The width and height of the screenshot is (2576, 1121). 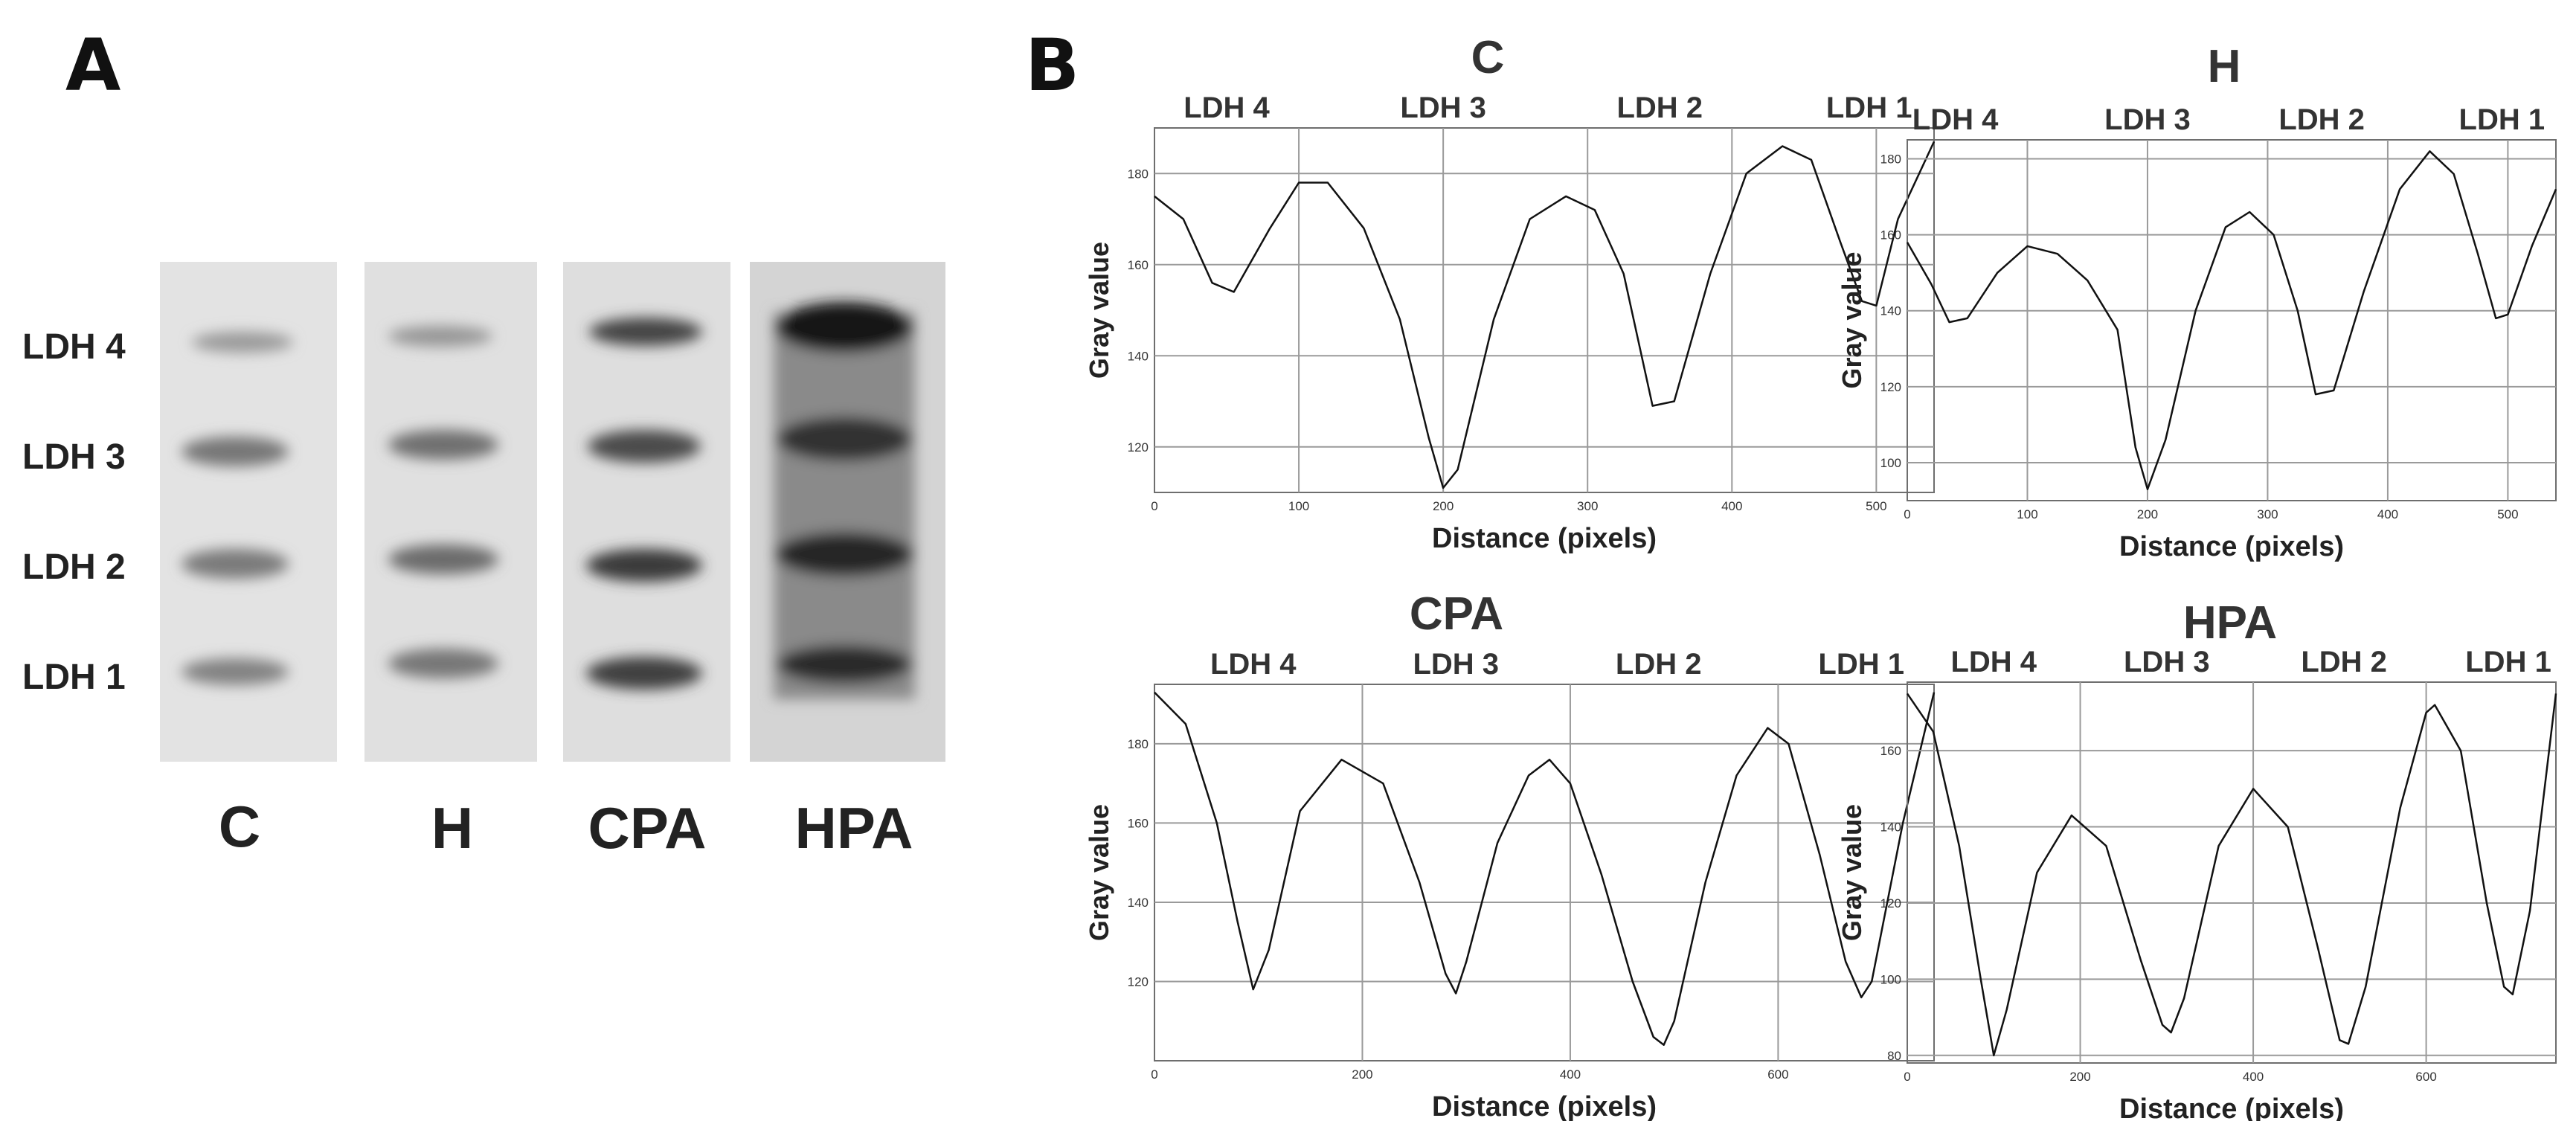 What do you see at coordinates (443, 445) in the screenshot?
I see `band-h-ldh3` at bounding box center [443, 445].